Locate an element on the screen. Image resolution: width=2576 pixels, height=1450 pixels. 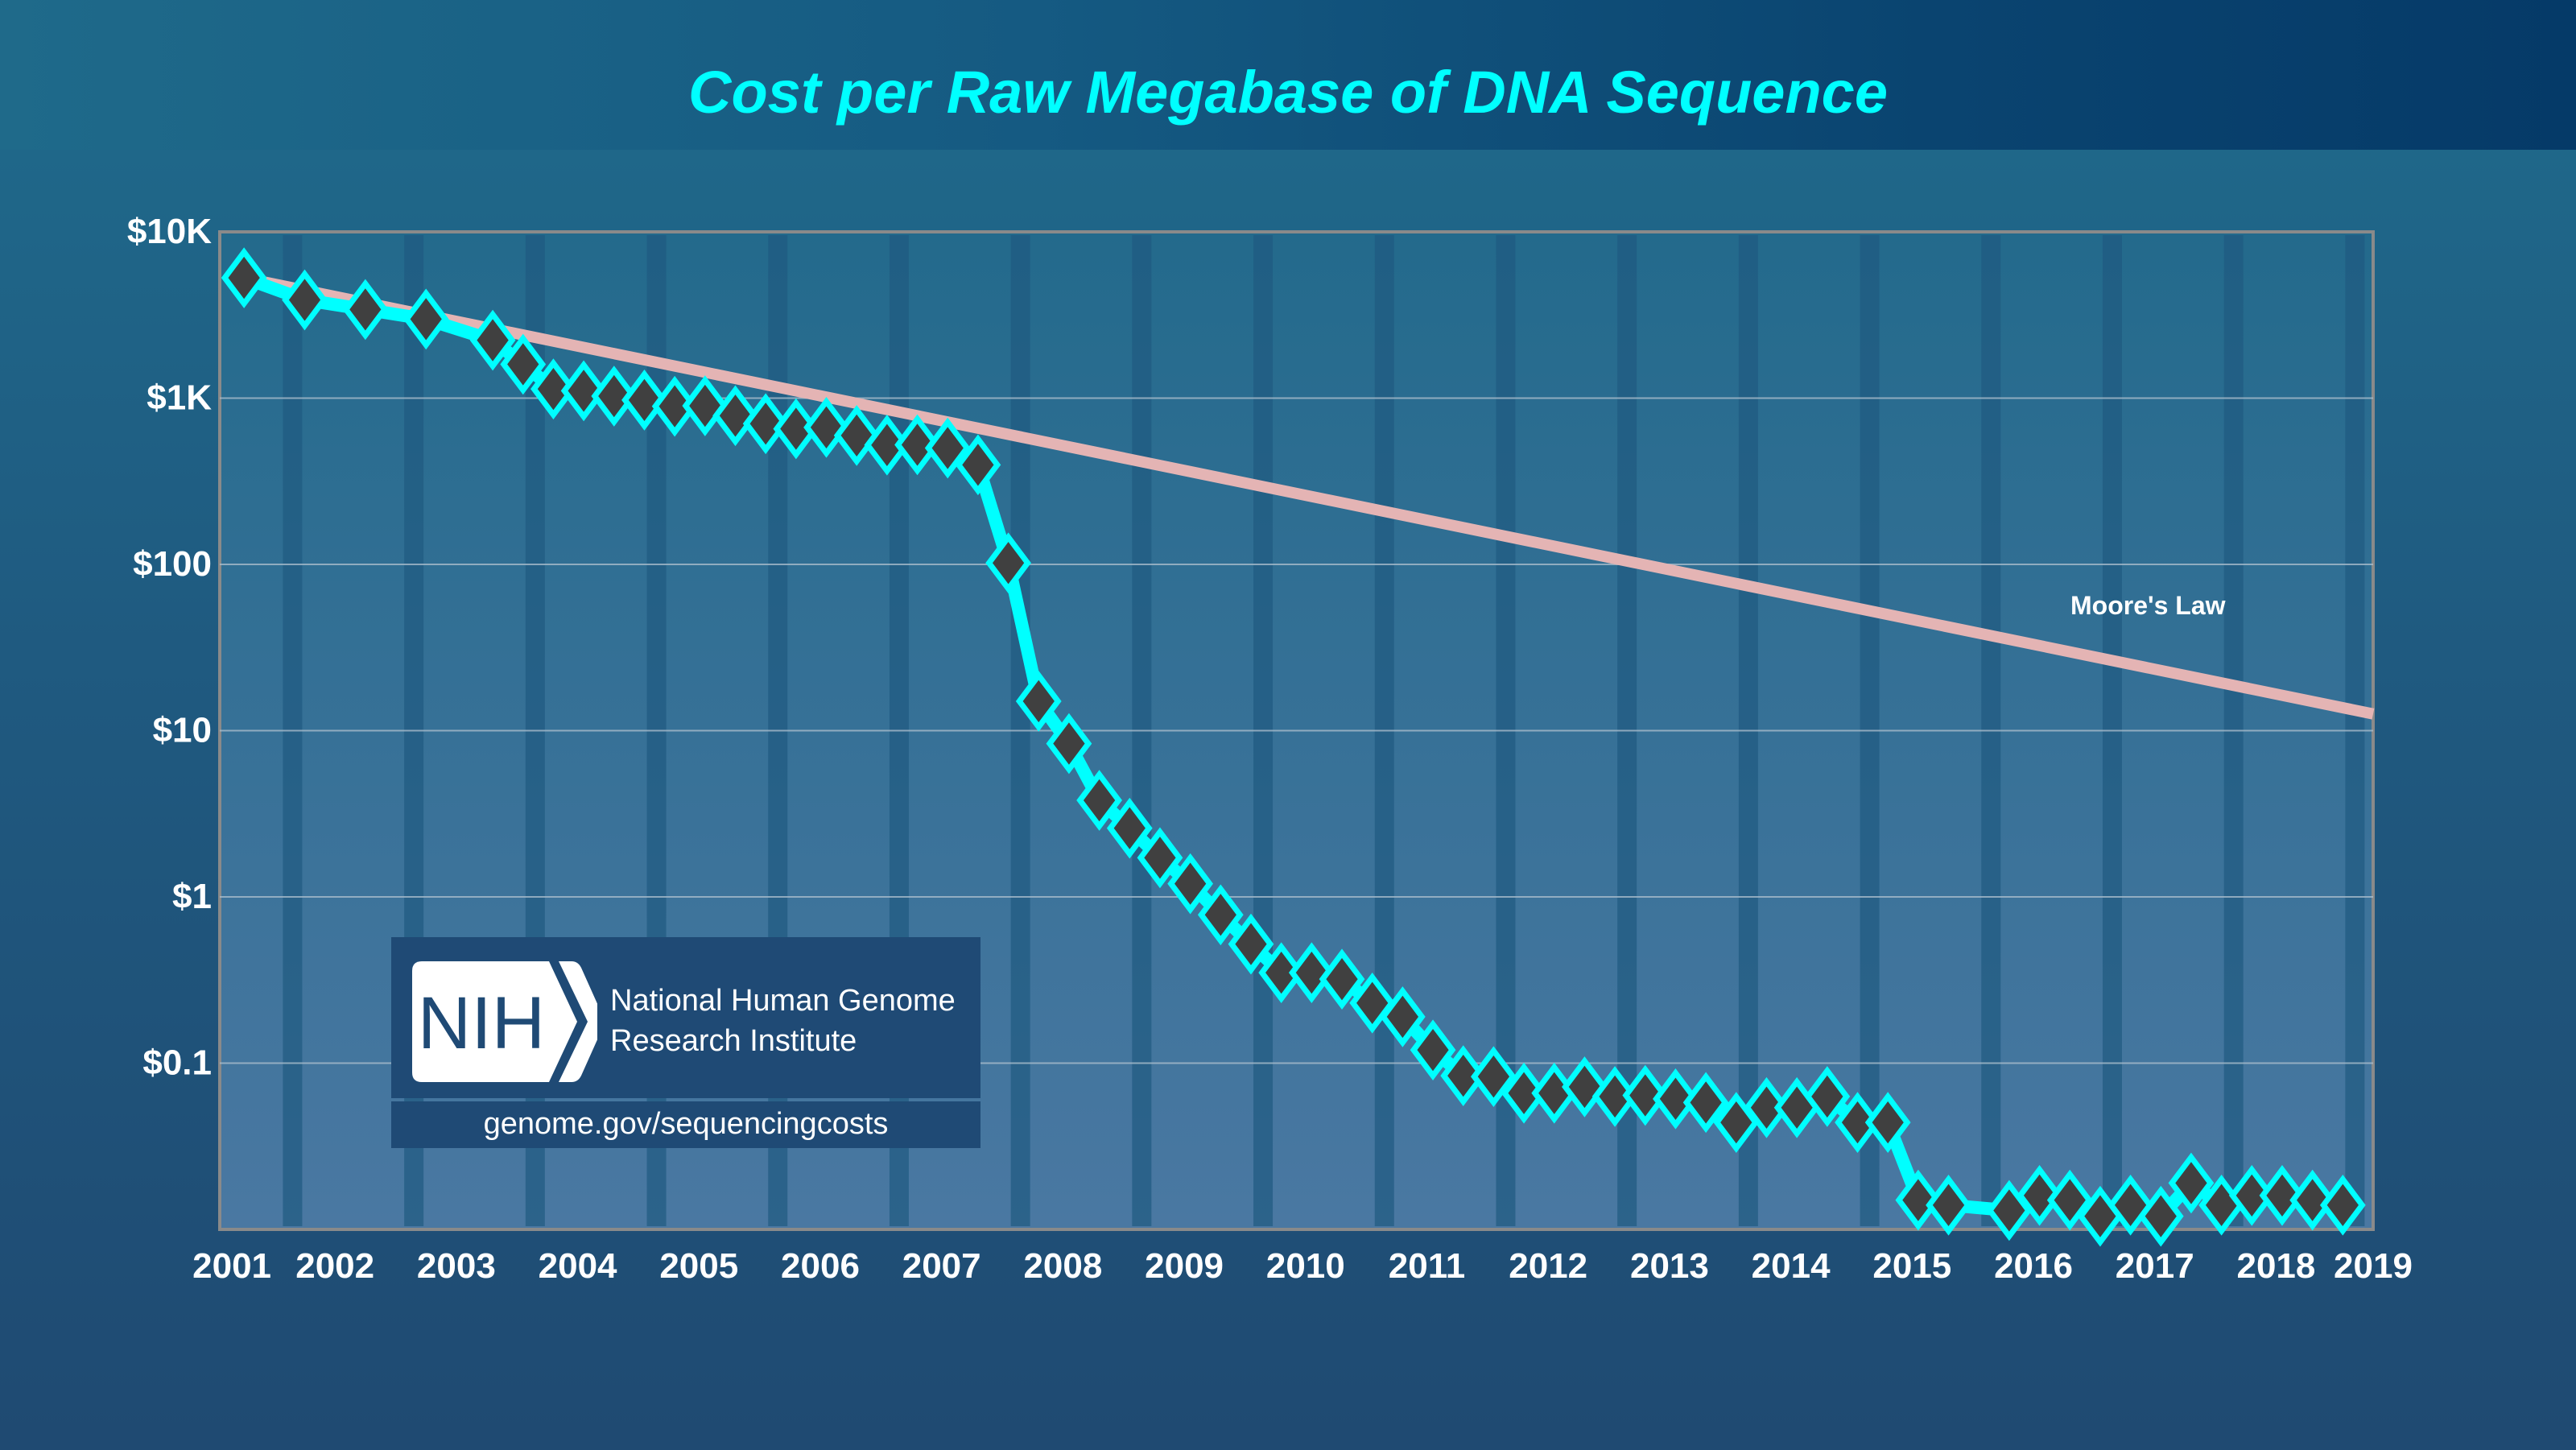
x-tick-label: 2012 is located at coordinates (1548, 1266).